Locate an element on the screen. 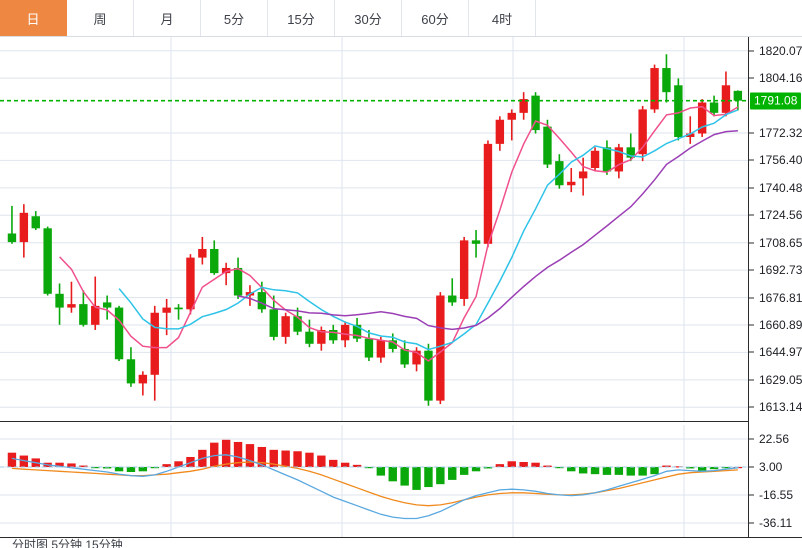  price-axis-label: 1804.16 is located at coordinates (780, 78).